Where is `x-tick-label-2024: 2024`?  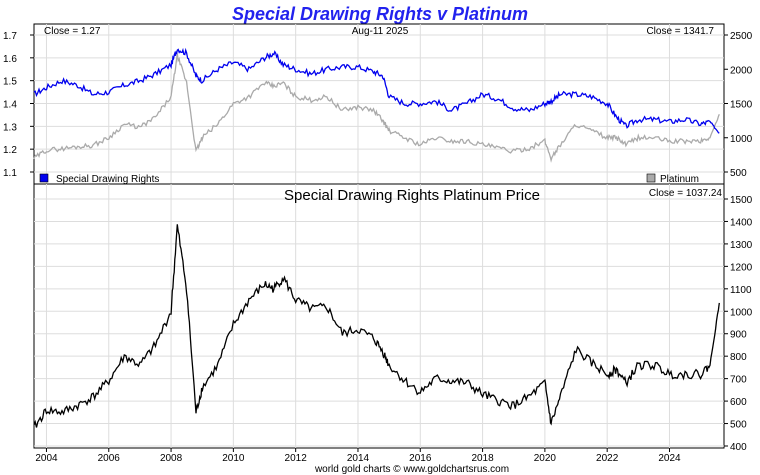 x-tick-label-2024: 2024 is located at coordinates (669, 458).